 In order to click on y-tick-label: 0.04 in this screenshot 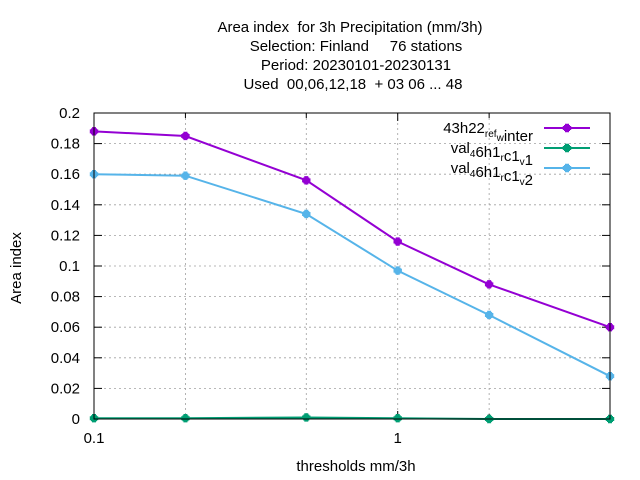, I will do `click(65, 358)`.